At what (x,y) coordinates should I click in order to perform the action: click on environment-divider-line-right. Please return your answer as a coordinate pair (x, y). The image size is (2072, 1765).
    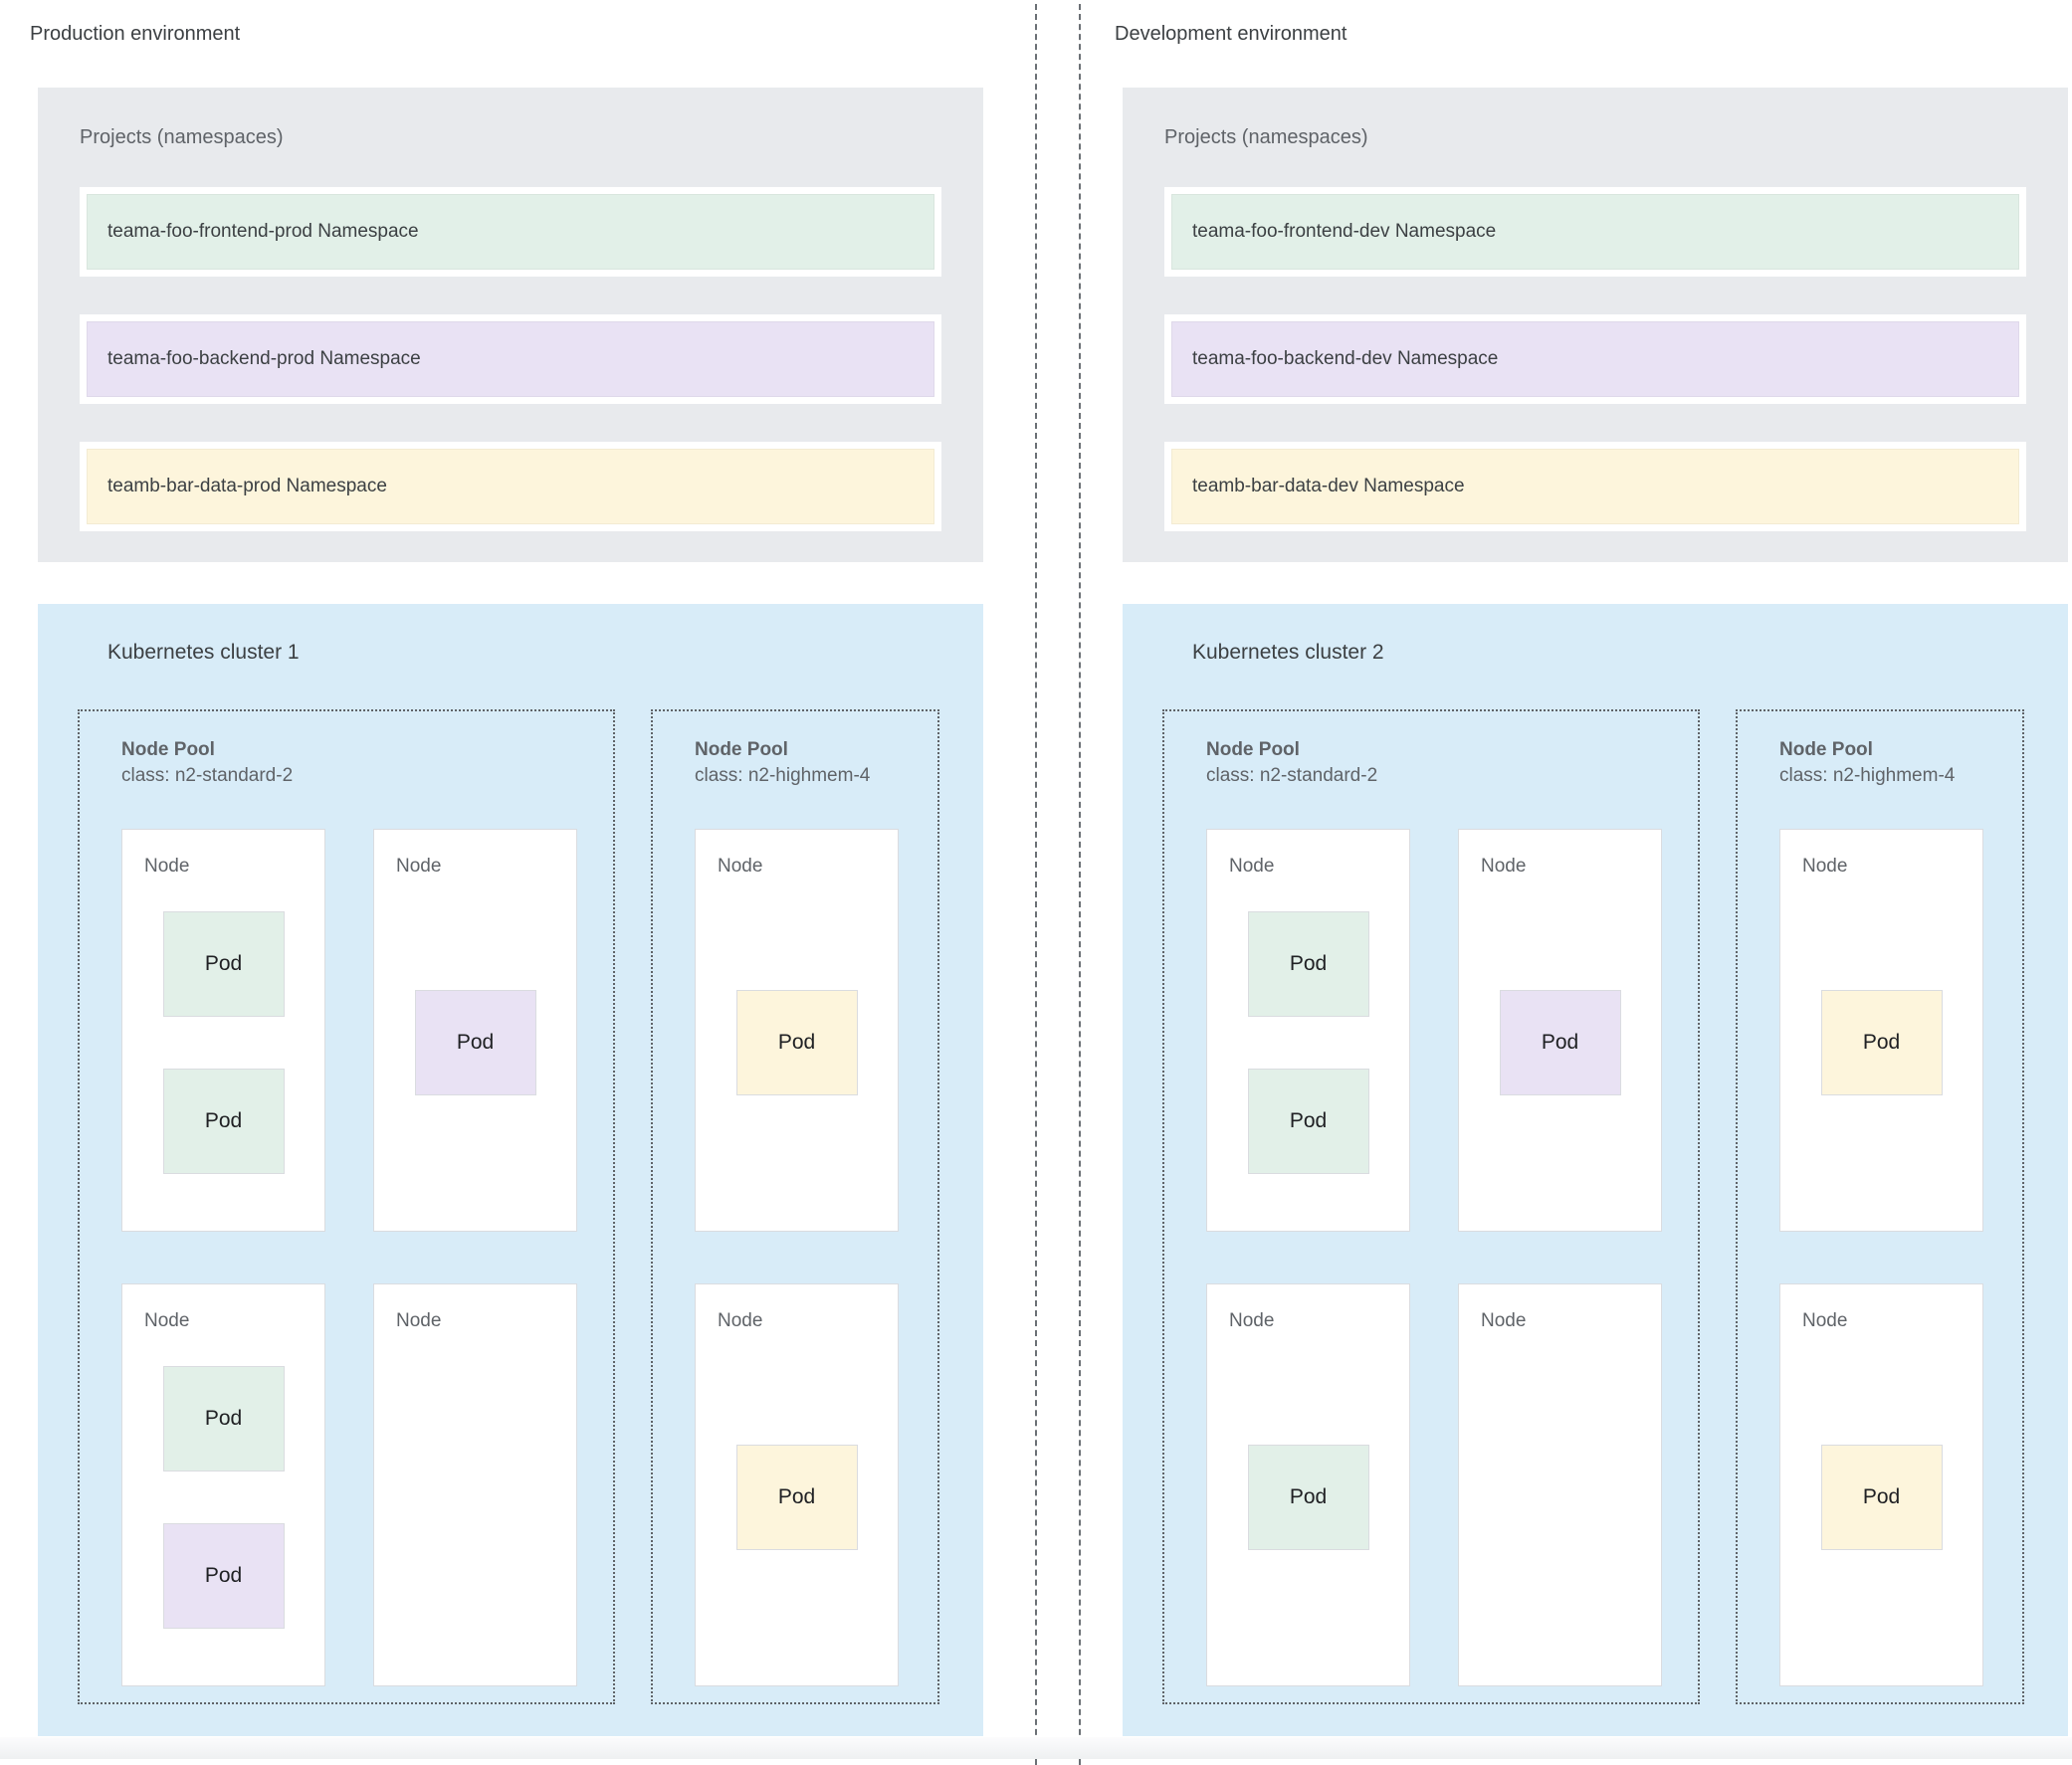
    Looking at the image, I should click on (1080, 882).